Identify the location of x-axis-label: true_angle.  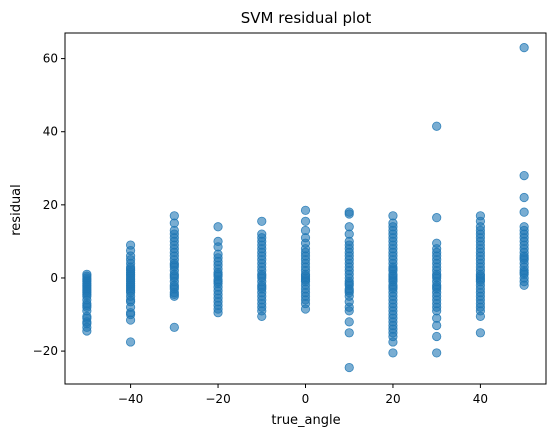
(305, 420).